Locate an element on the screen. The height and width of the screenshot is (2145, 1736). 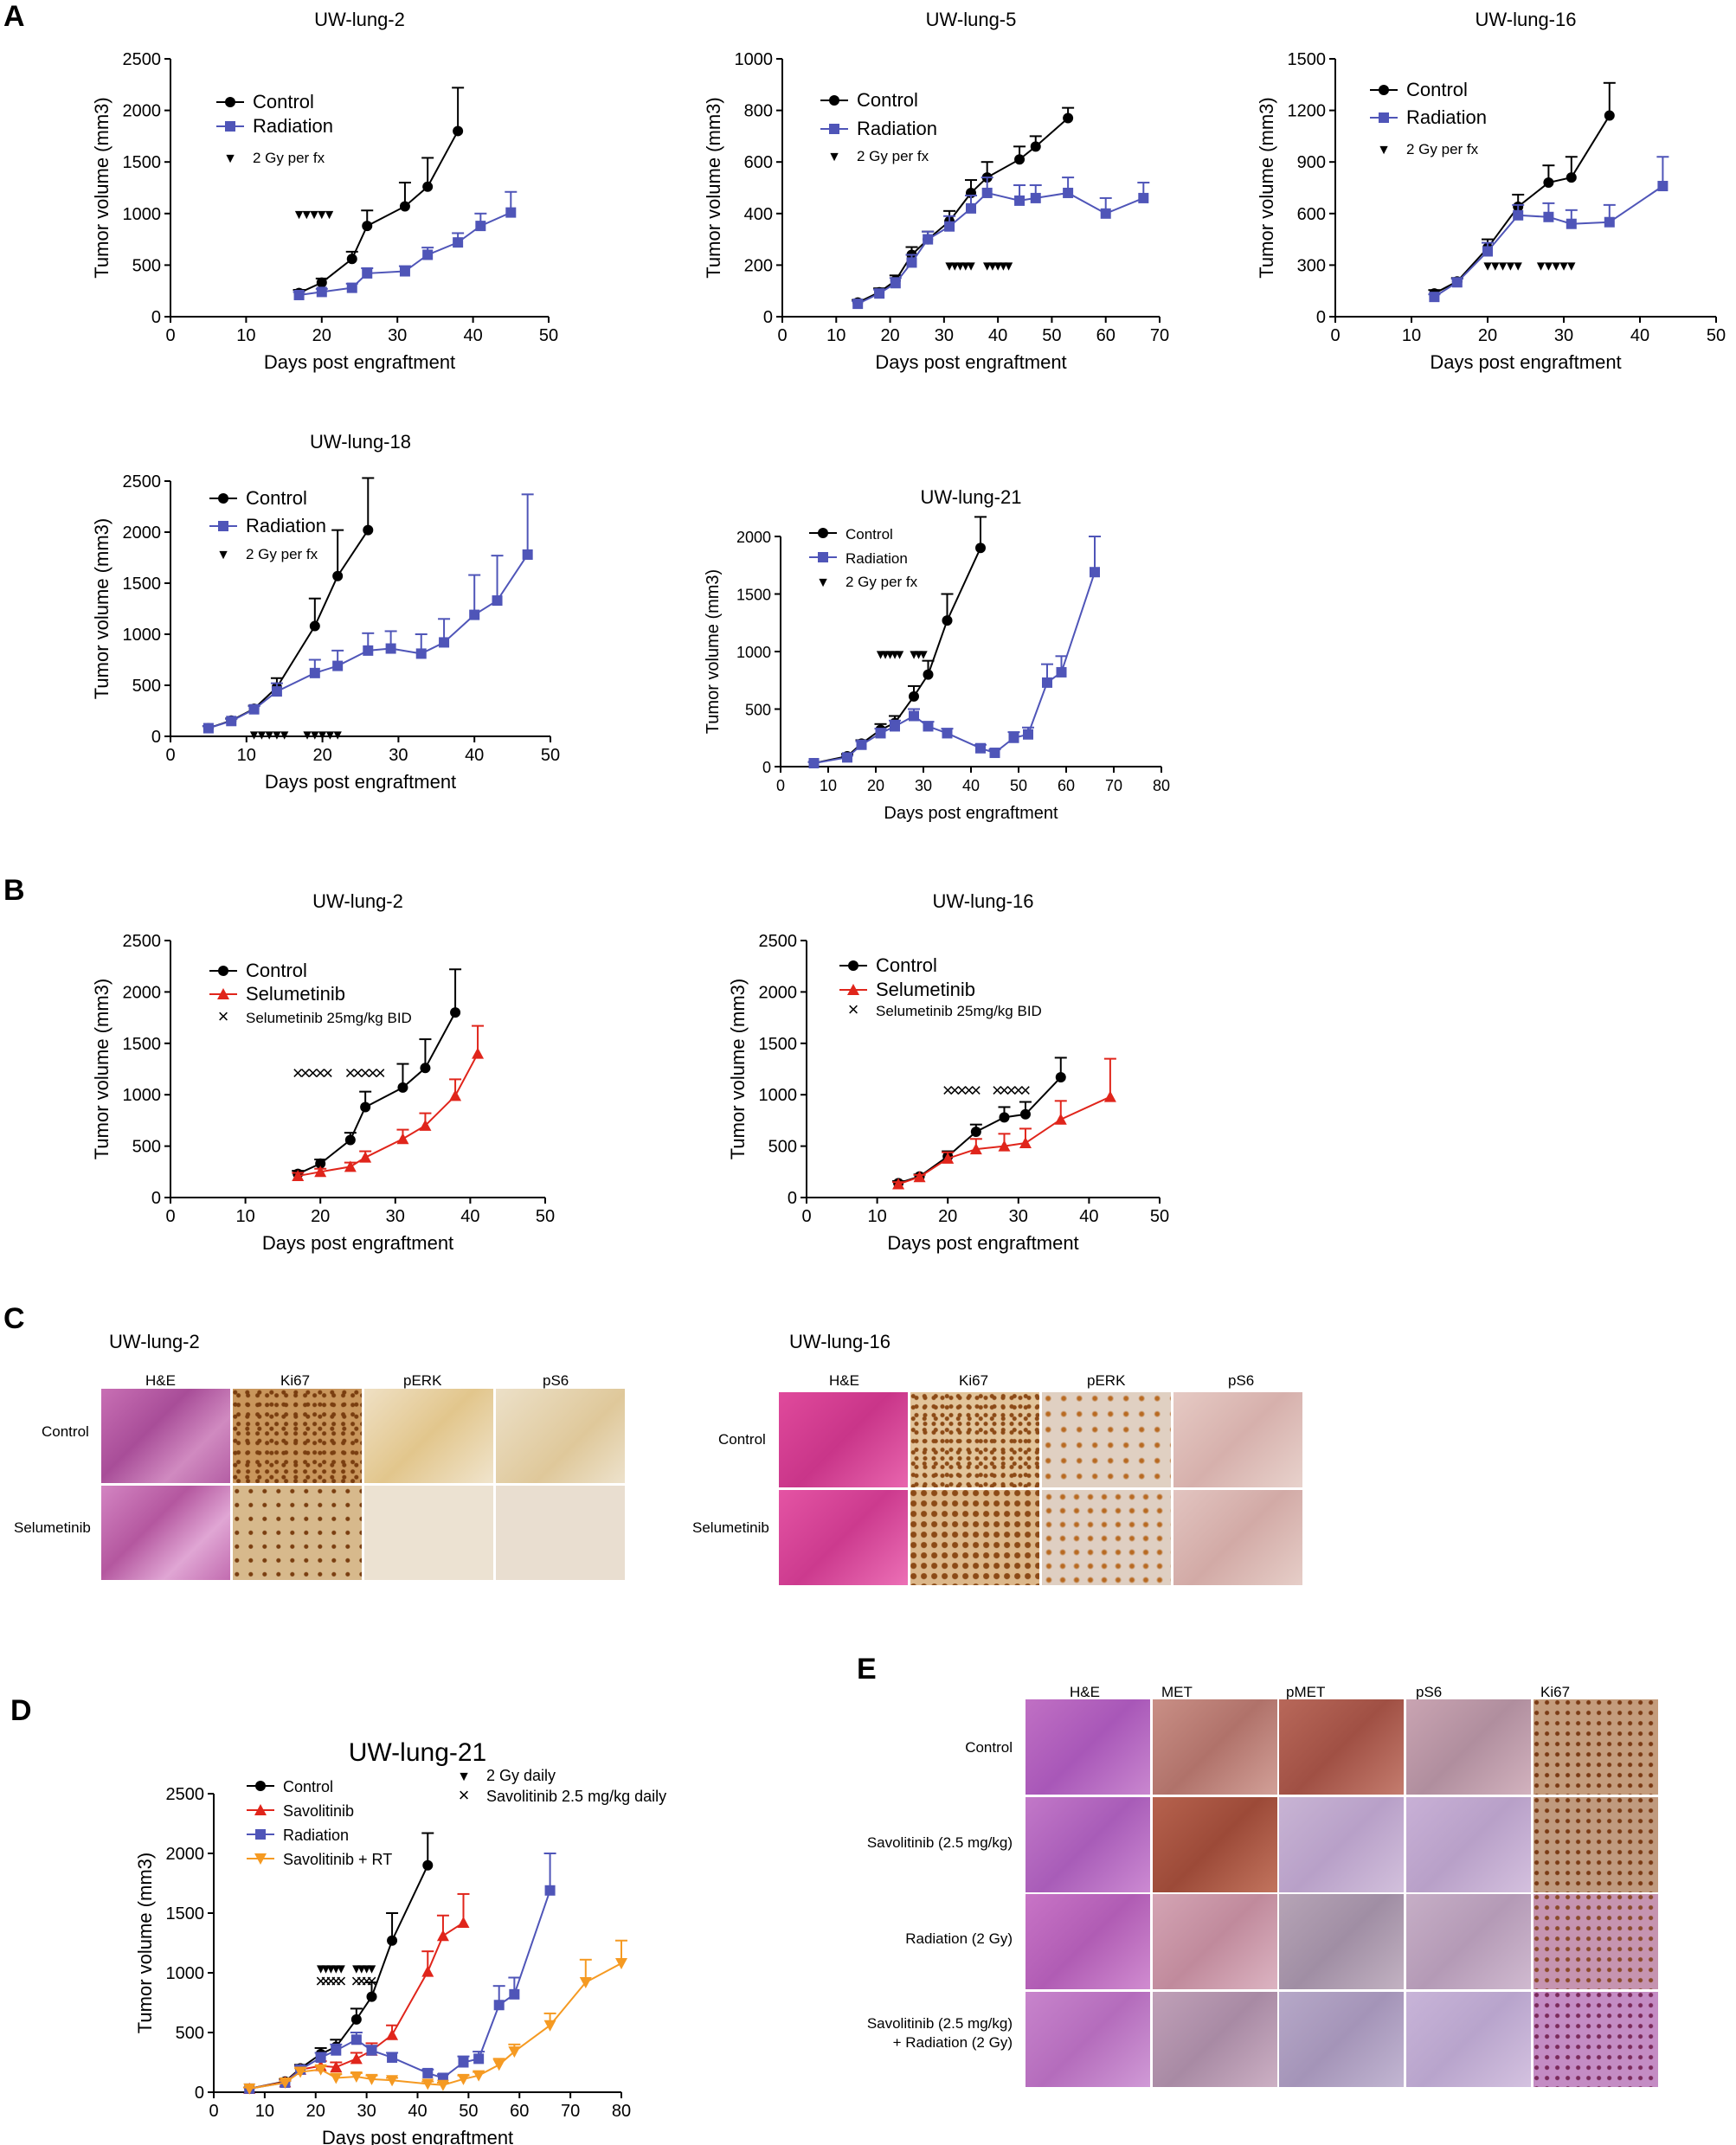
series-control is located at coordinates (979, 1122).